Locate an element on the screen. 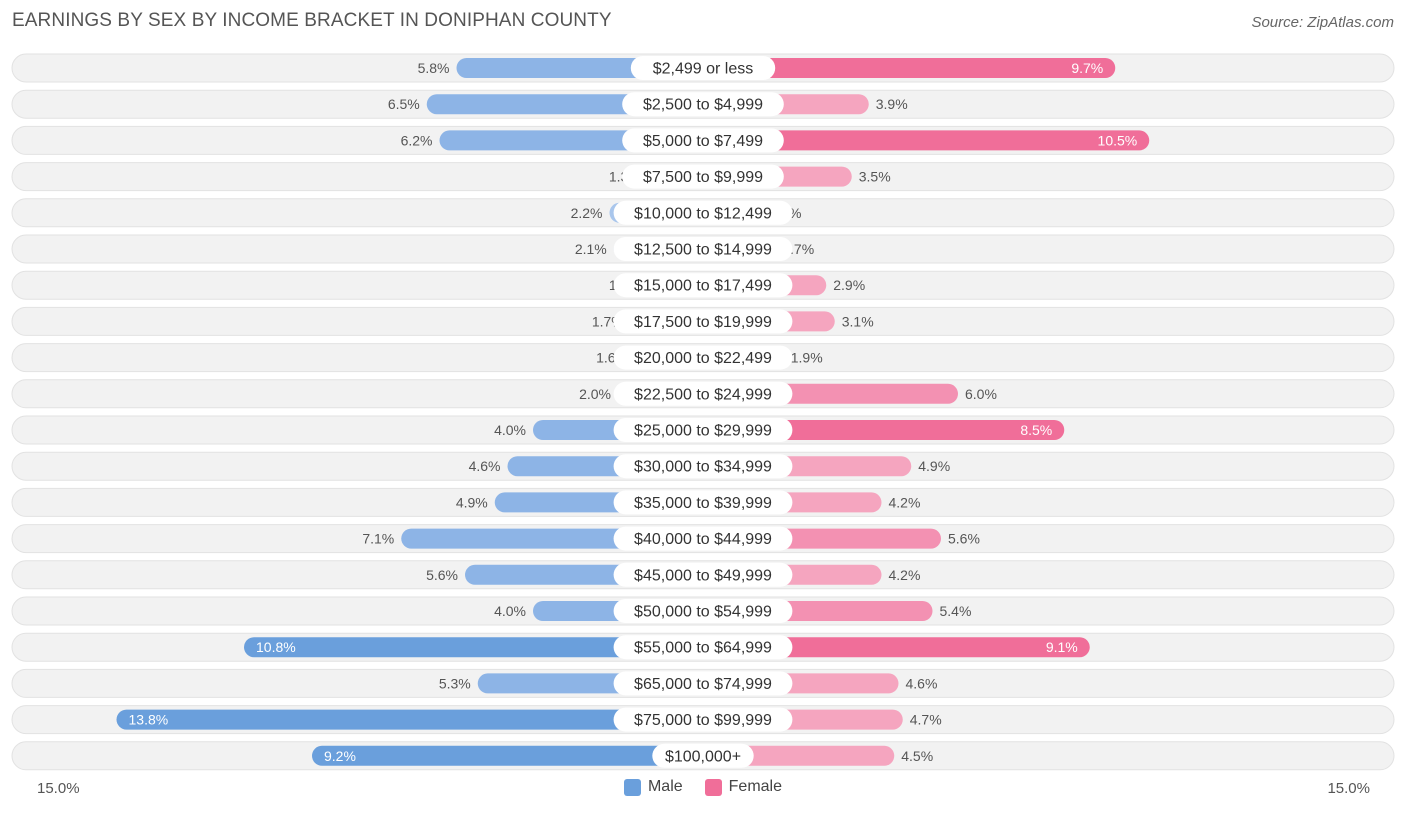 The width and height of the screenshot is (1406, 813). category-label: $20,000 to $22,499 is located at coordinates (703, 358).